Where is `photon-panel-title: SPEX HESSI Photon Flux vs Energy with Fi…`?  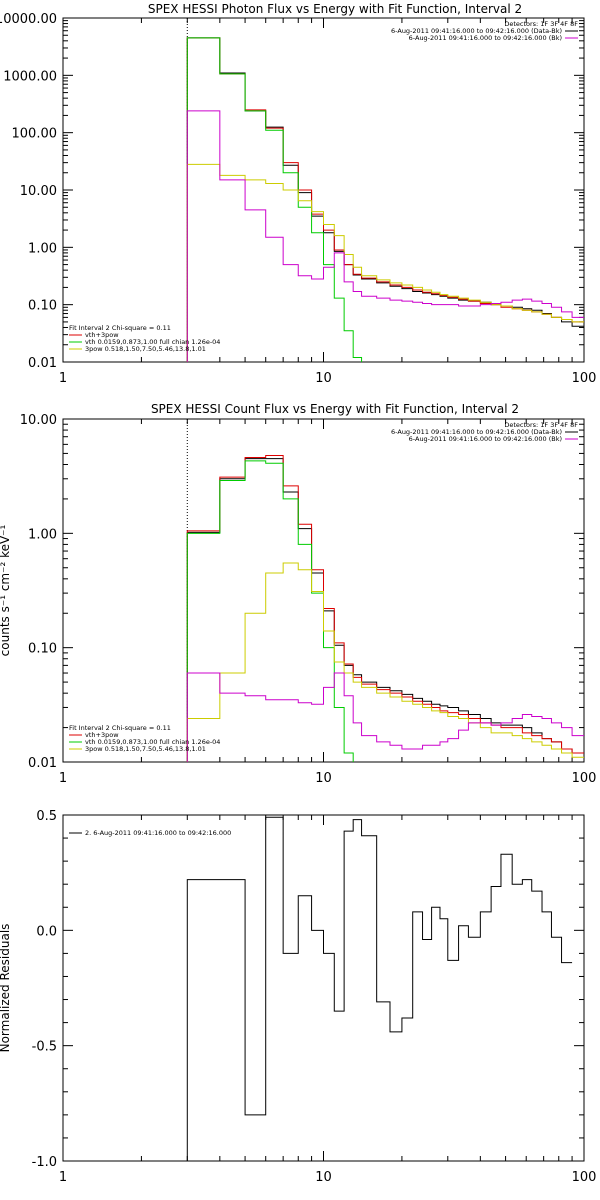 photon-panel-title: SPEX HESSI Photon Flux vs Energy with Fi… is located at coordinates (335, 9).